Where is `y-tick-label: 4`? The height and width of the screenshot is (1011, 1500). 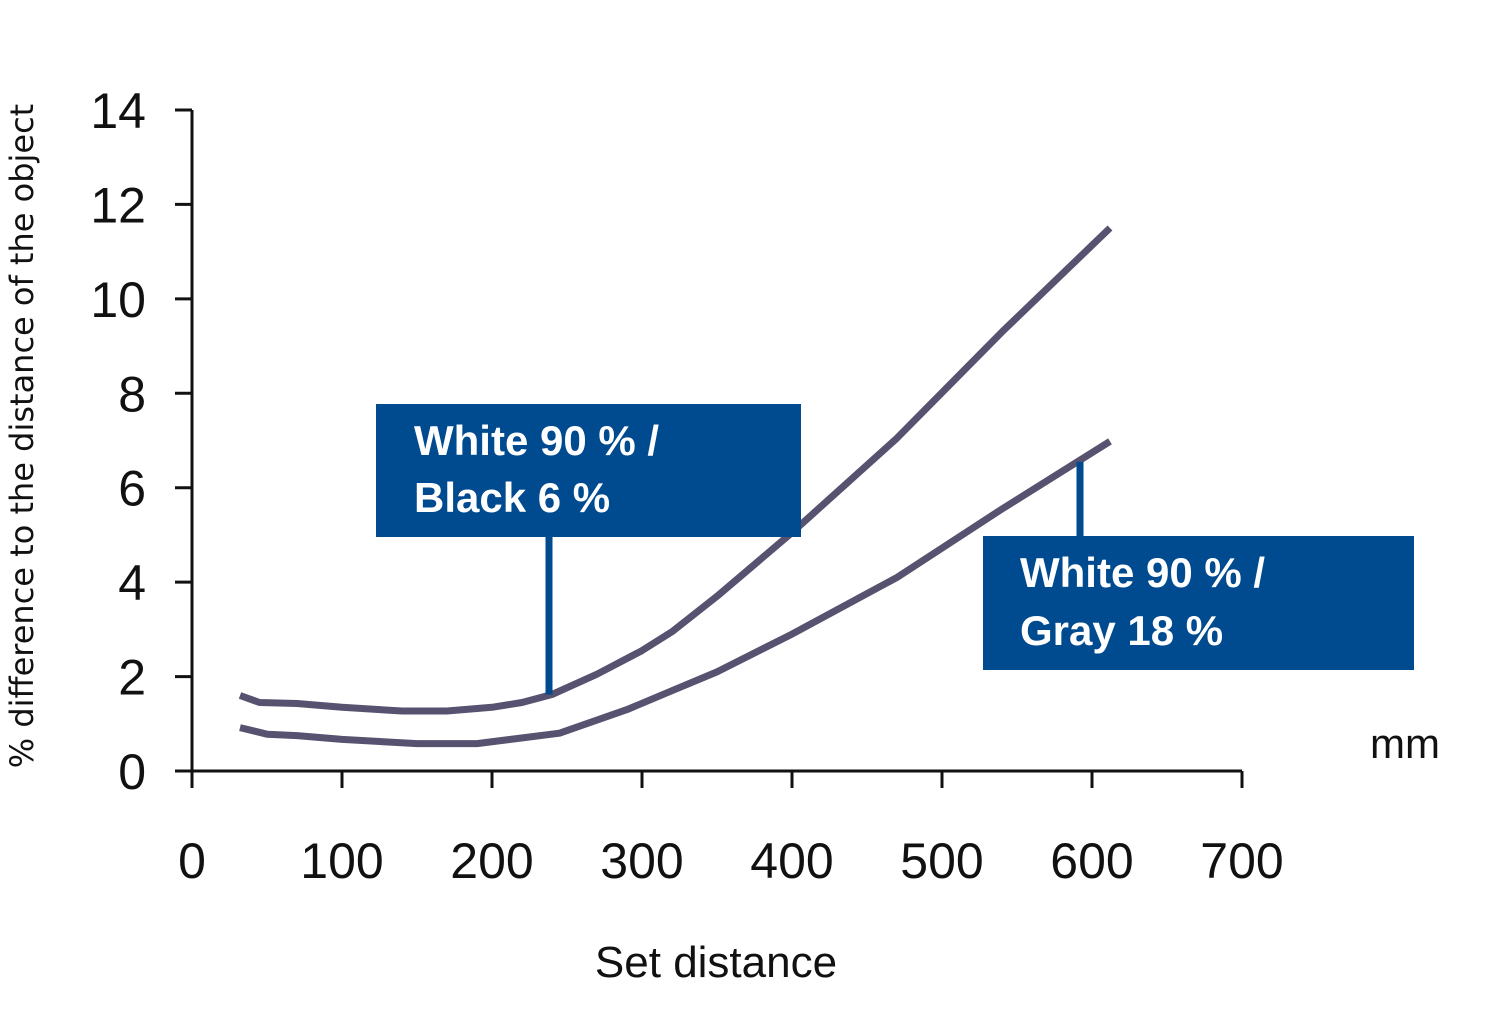
y-tick-label: 4 is located at coordinates (132, 583).